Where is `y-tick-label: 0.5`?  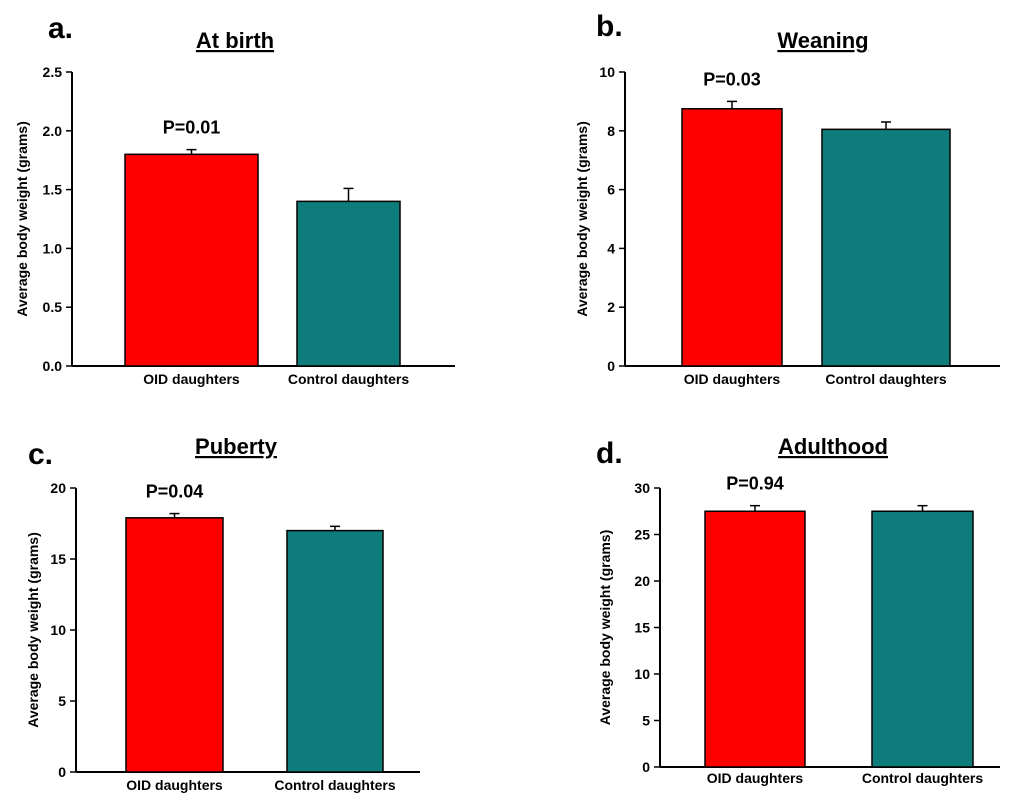 y-tick-label: 0.5 is located at coordinates (53, 307).